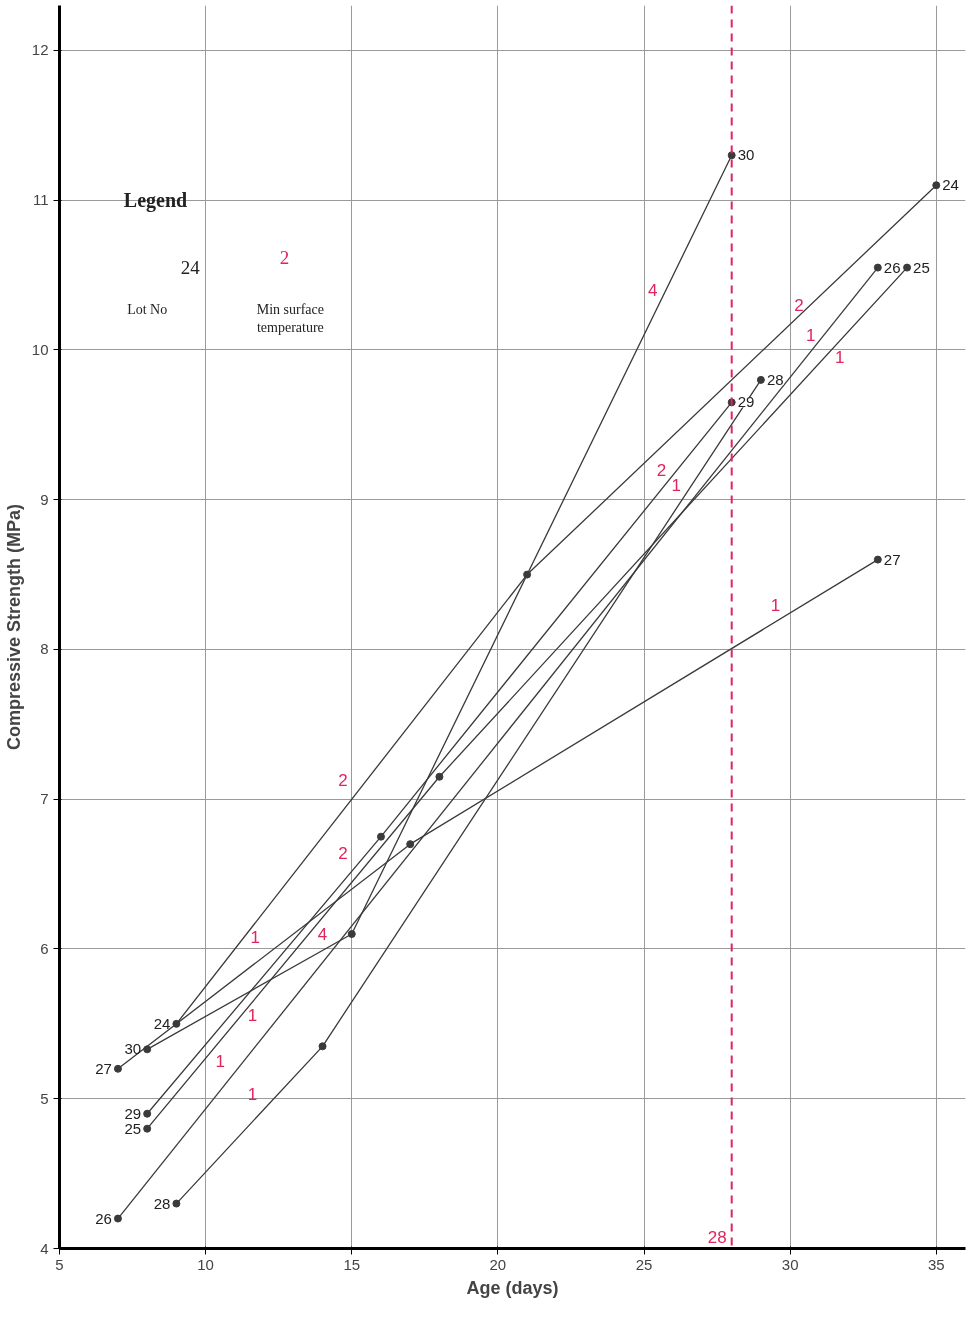  What do you see at coordinates (892, 267) in the screenshot?
I see `text: 26` at bounding box center [892, 267].